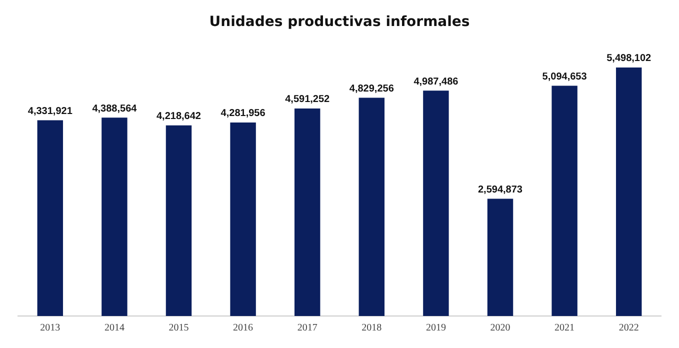  Describe the element at coordinates (179, 116) in the screenshot. I see `data-label: 4,218,642` at that location.